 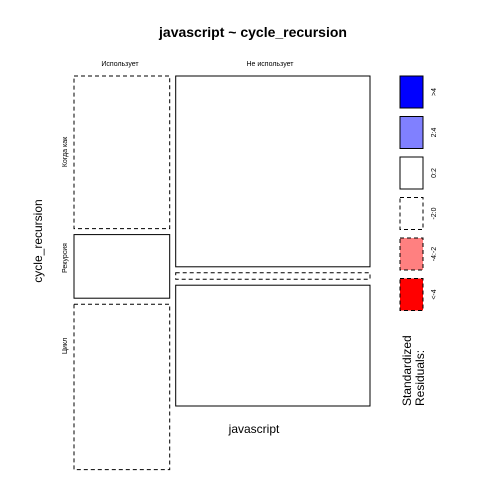 I want to click on legend-label-4: -4:-2, so click(x=434, y=254).